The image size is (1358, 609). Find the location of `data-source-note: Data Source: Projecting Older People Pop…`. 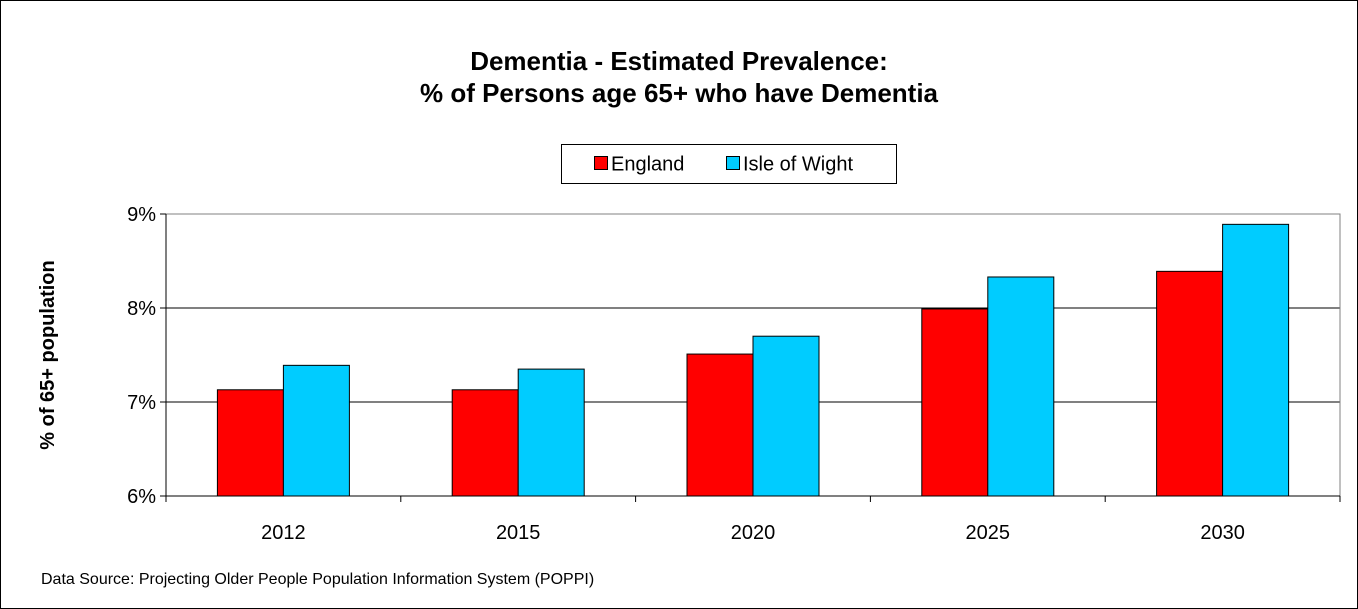

data-source-note: Data Source: Projecting Older People Pop… is located at coordinates (318, 579).